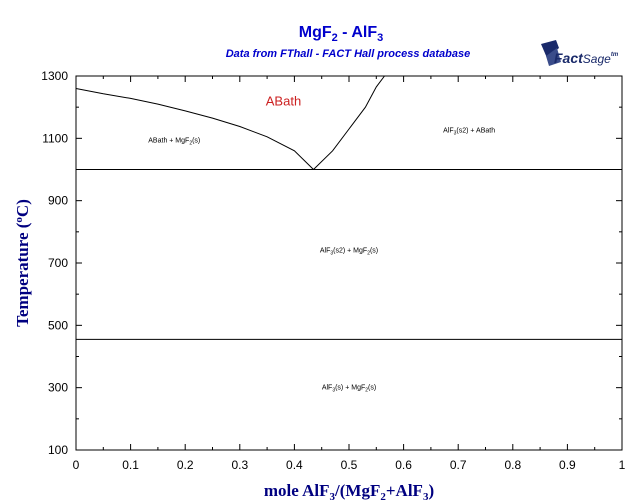 The image size is (640, 504). I want to click on x-tick-label: 0.5, so click(349, 465).